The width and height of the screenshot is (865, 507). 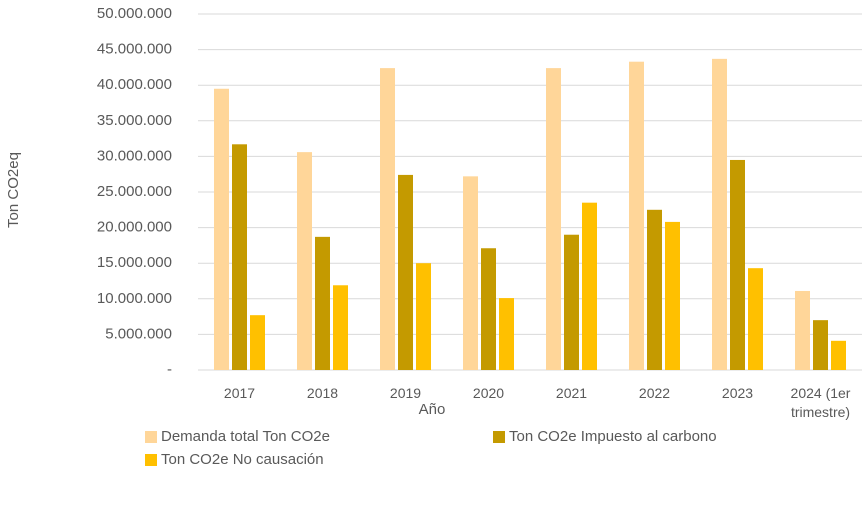 What do you see at coordinates (654, 393) in the screenshot?
I see `x-tick-label: 2022` at bounding box center [654, 393].